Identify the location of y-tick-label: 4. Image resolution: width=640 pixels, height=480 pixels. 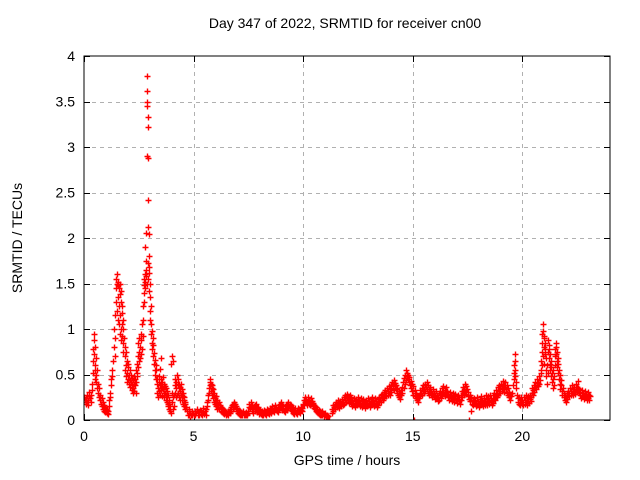
(71, 56).